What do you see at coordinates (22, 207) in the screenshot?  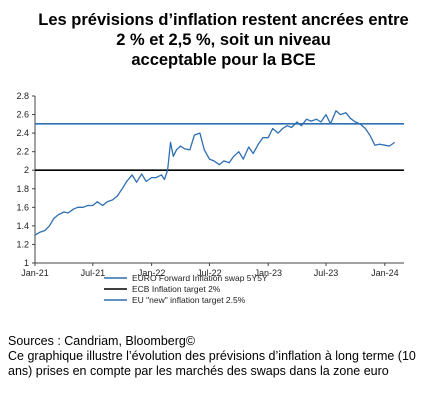 I see `y-tick-label: 1.6` at bounding box center [22, 207].